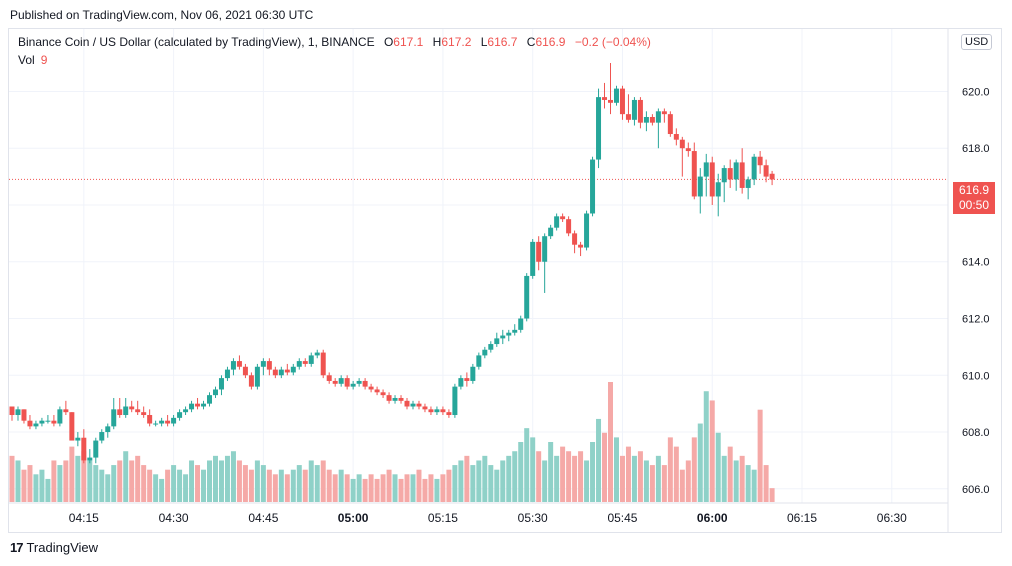 This screenshot has width=1012, height=566. What do you see at coordinates (32, 60) in the screenshot?
I see `volume-legend: Vol 9` at bounding box center [32, 60].